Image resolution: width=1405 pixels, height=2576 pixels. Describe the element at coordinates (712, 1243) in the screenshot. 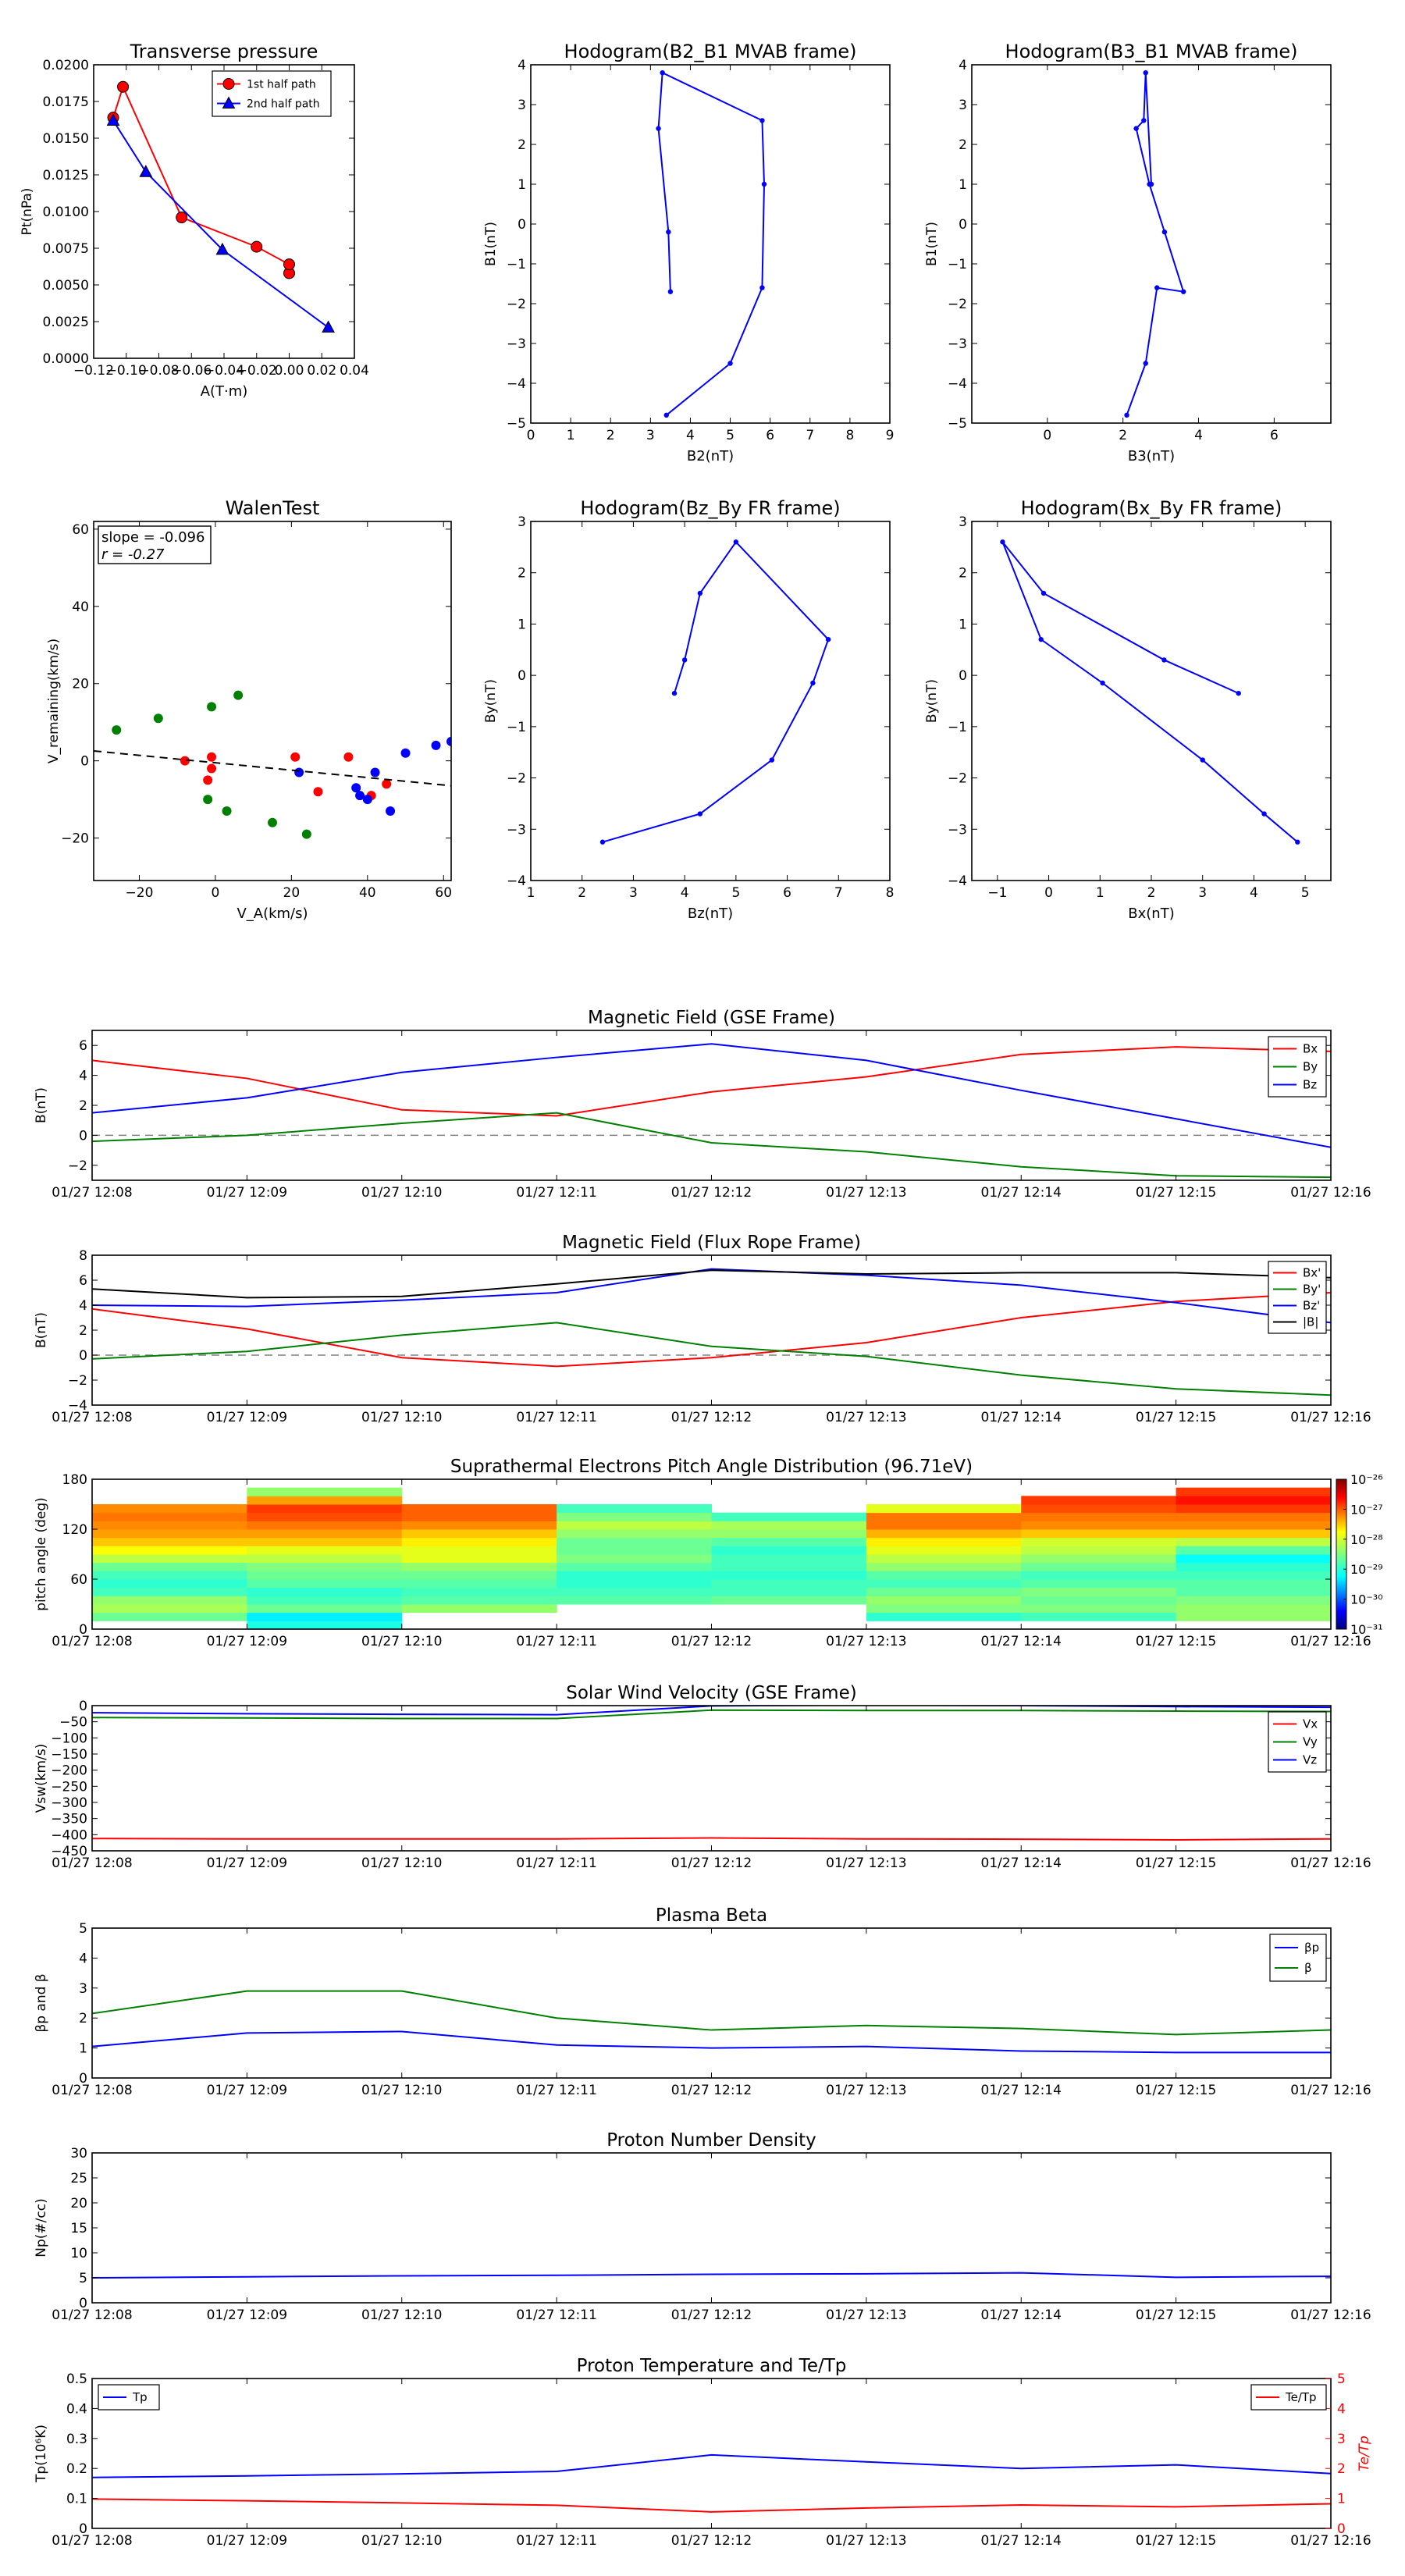

I see `chart-title: Magnetic Field (Flux Rope Frame)` at that location.